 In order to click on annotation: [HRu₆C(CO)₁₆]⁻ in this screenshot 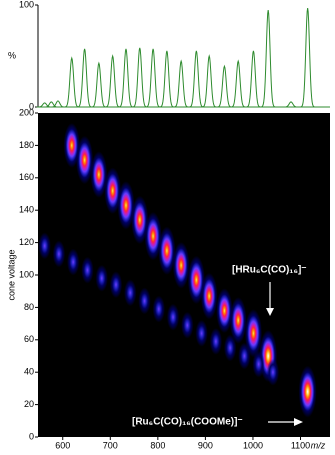, I will do `click(269, 270)`.